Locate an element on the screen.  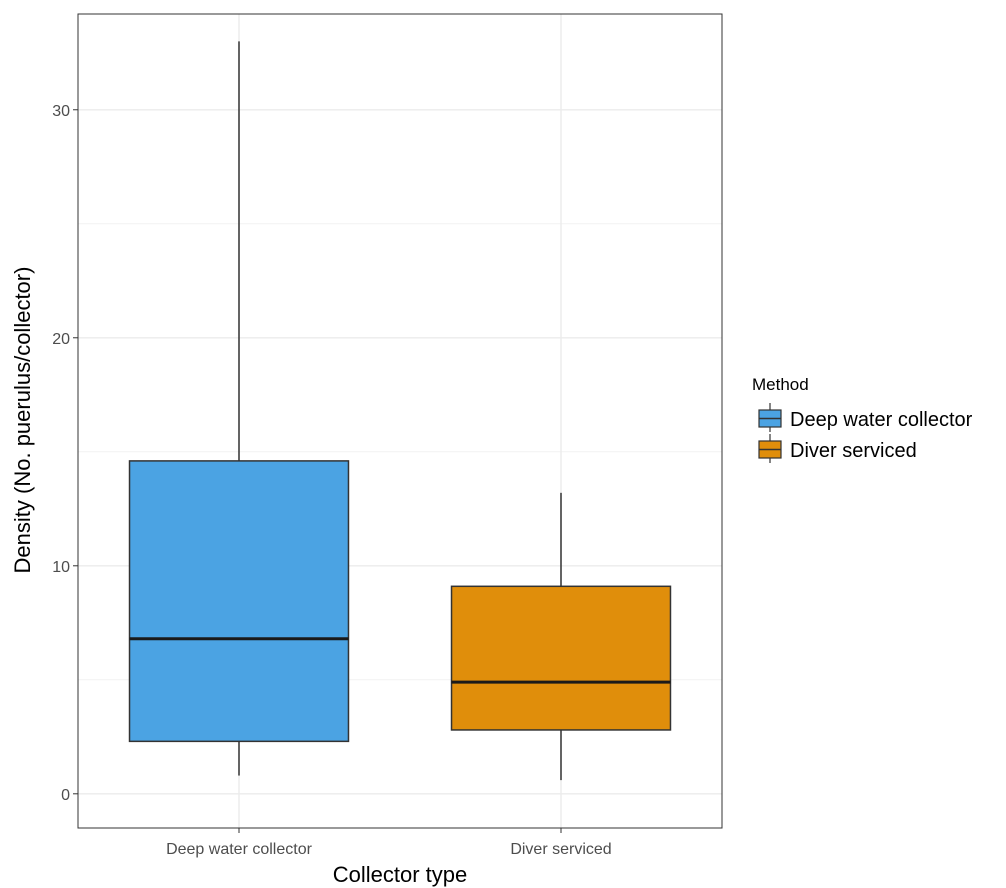
box-group is located at coordinates (561, 636).